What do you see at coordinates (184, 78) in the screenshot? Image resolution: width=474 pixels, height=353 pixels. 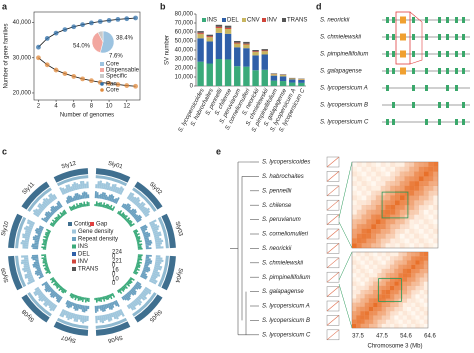 I see `y-tick-label: 10,000` at bounding box center [184, 78].